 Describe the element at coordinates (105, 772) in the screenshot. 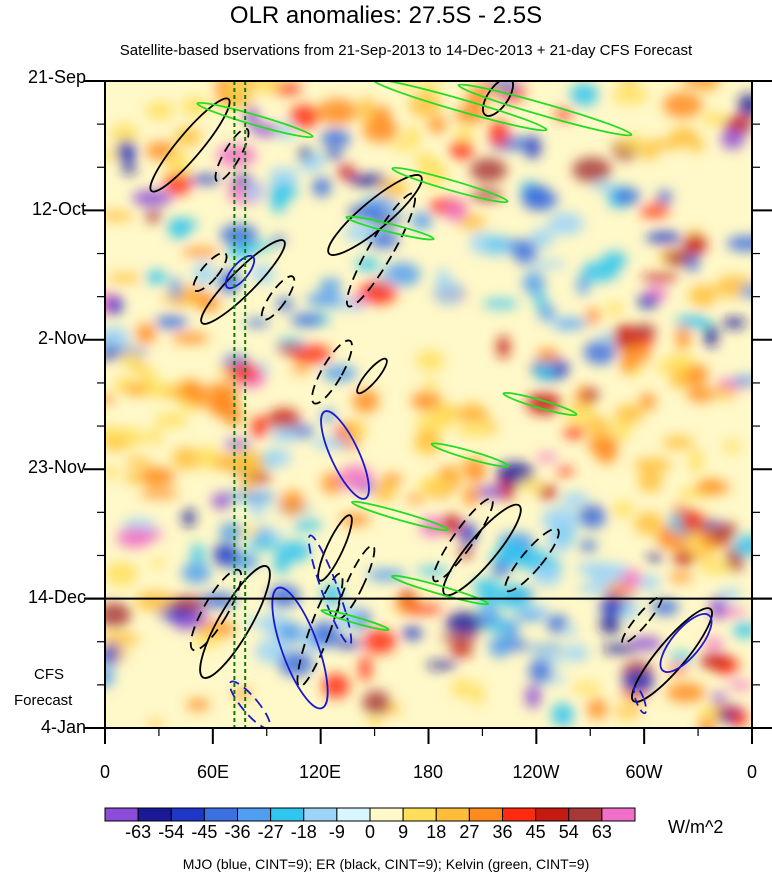

I see `x-tick-label: 0` at that location.